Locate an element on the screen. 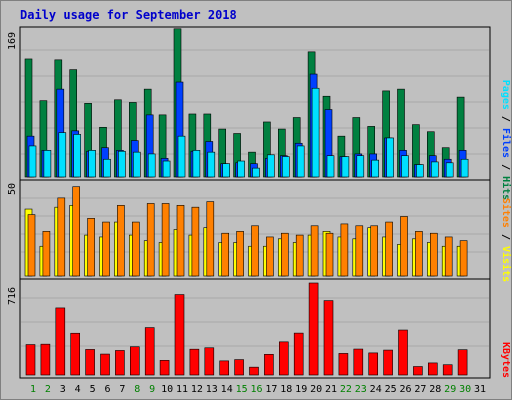 This screenshot has width=512, height=400. x-axis-day-label: 7 is located at coordinates (122, 389).